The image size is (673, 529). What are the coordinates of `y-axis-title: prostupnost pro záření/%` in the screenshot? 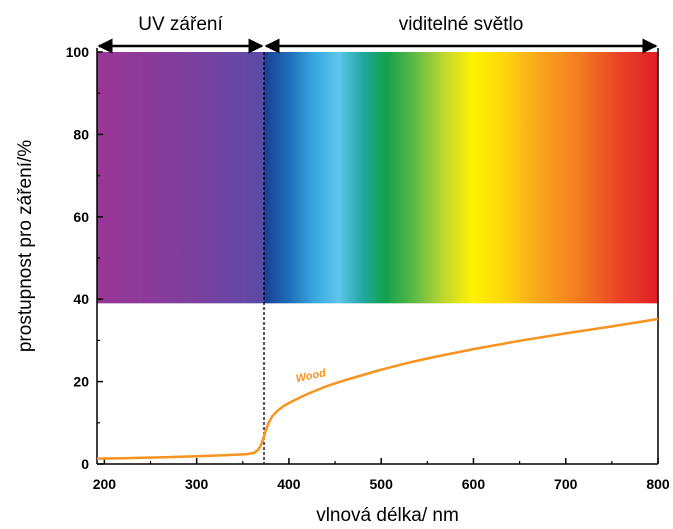 It's located at (25, 246).